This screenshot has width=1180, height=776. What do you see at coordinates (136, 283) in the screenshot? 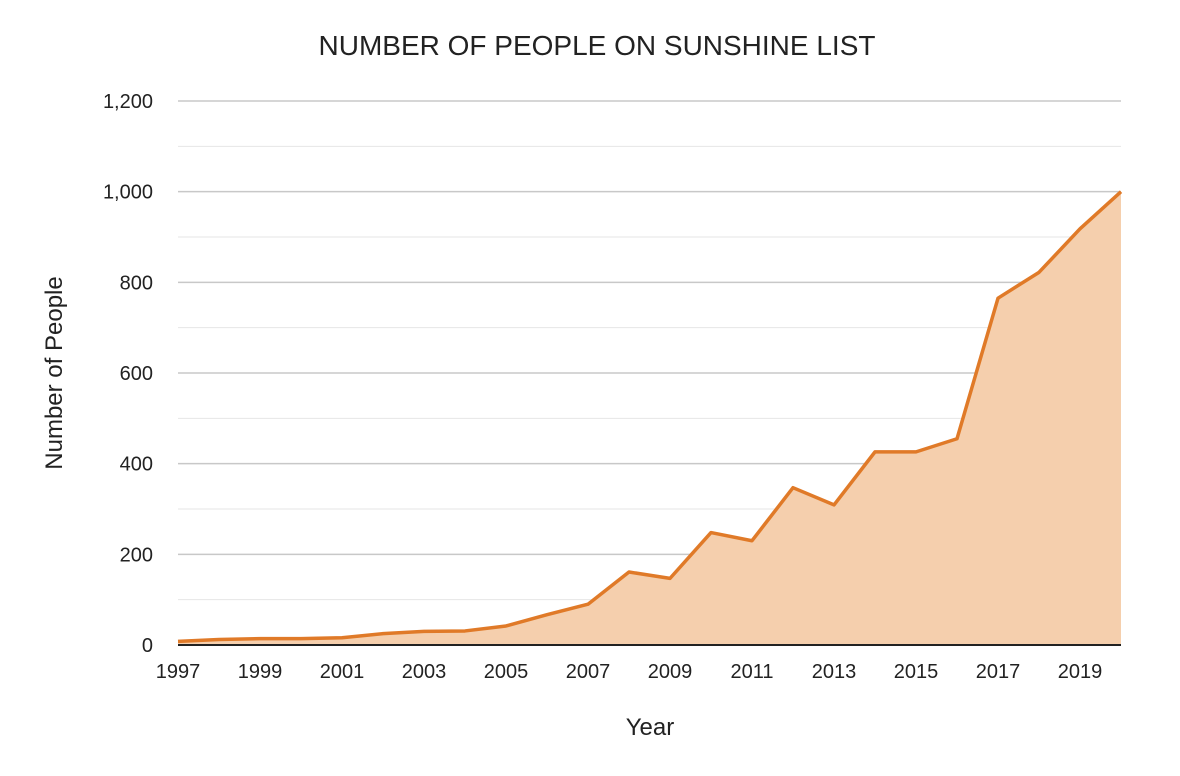
I see `y-tick-label: 800` at bounding box center [136, 283].